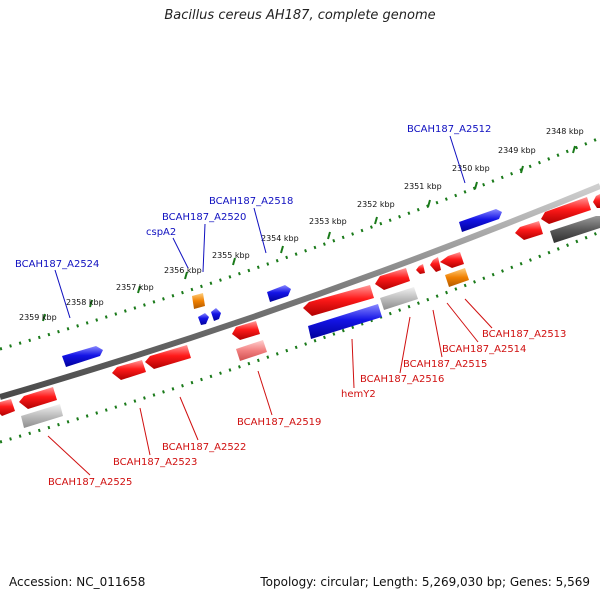 The image size is (600, 600). What do you see at coordinates (423, 186) in the screenshot?
I see `kbp-label: 2351 kbp` at bounding box center [423, 186].